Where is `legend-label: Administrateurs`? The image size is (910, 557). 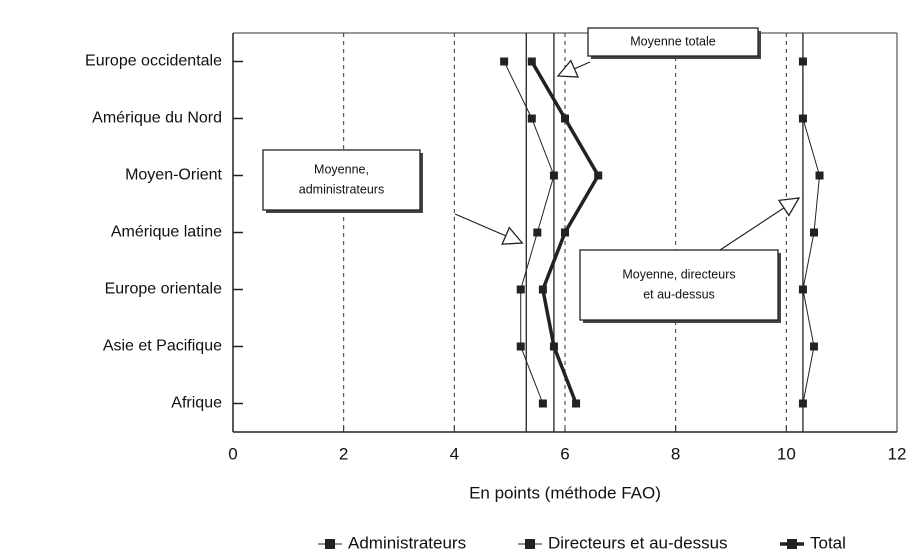 legend-label: Administrateurs is located at coordinates (407, 542).